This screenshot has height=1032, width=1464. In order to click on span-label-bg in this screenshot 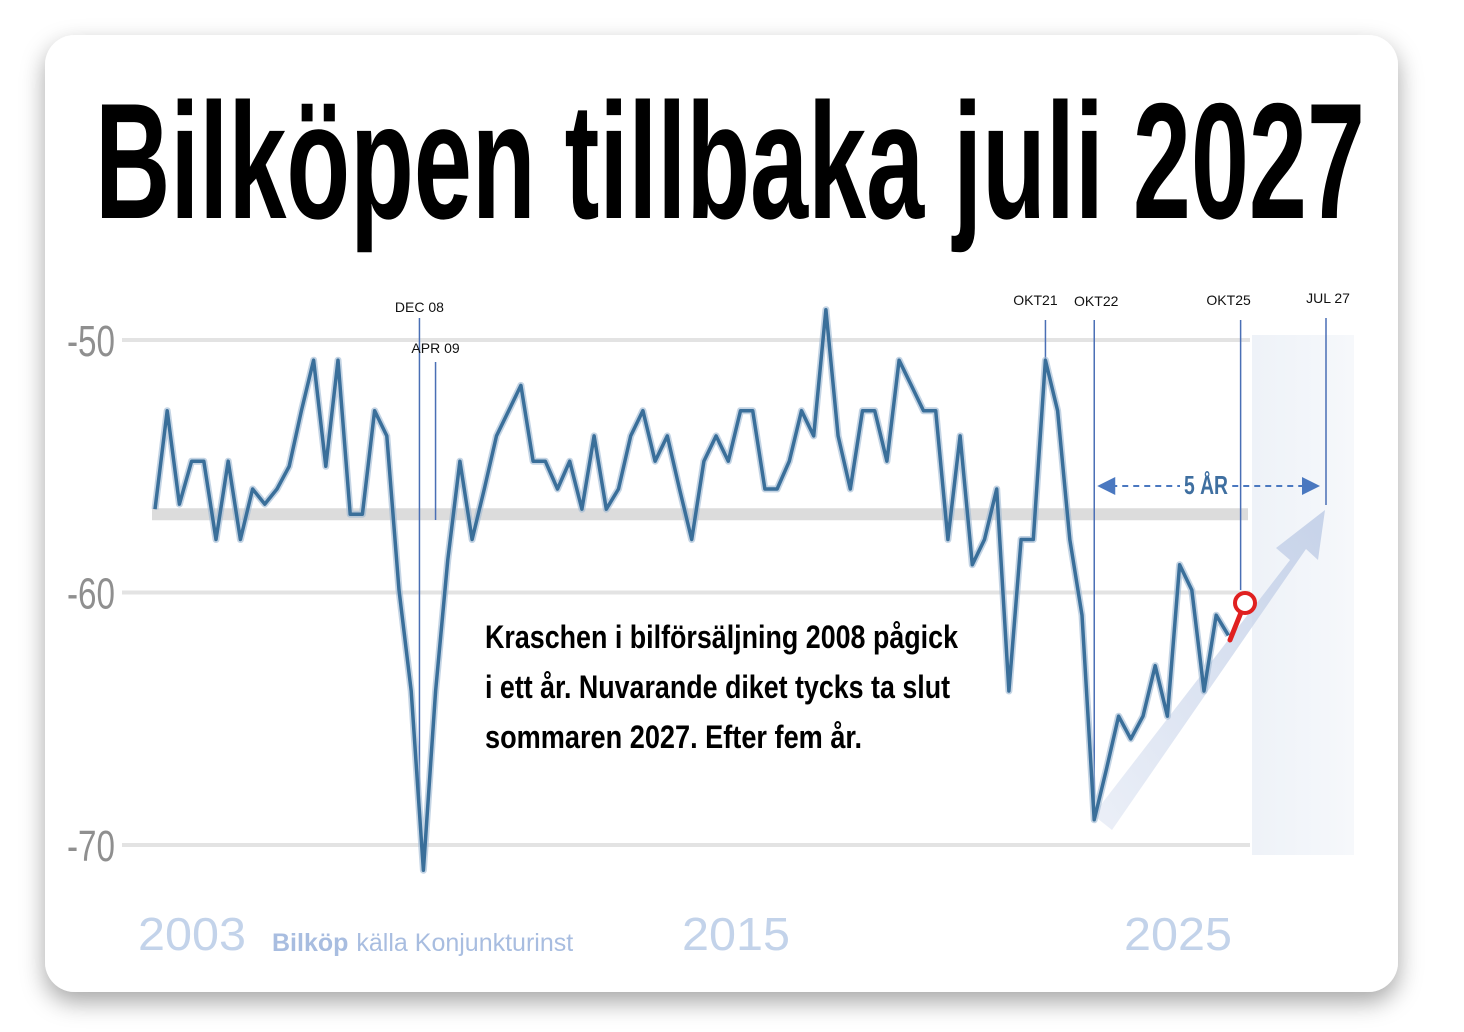, I will do `click(1206, 485)`.